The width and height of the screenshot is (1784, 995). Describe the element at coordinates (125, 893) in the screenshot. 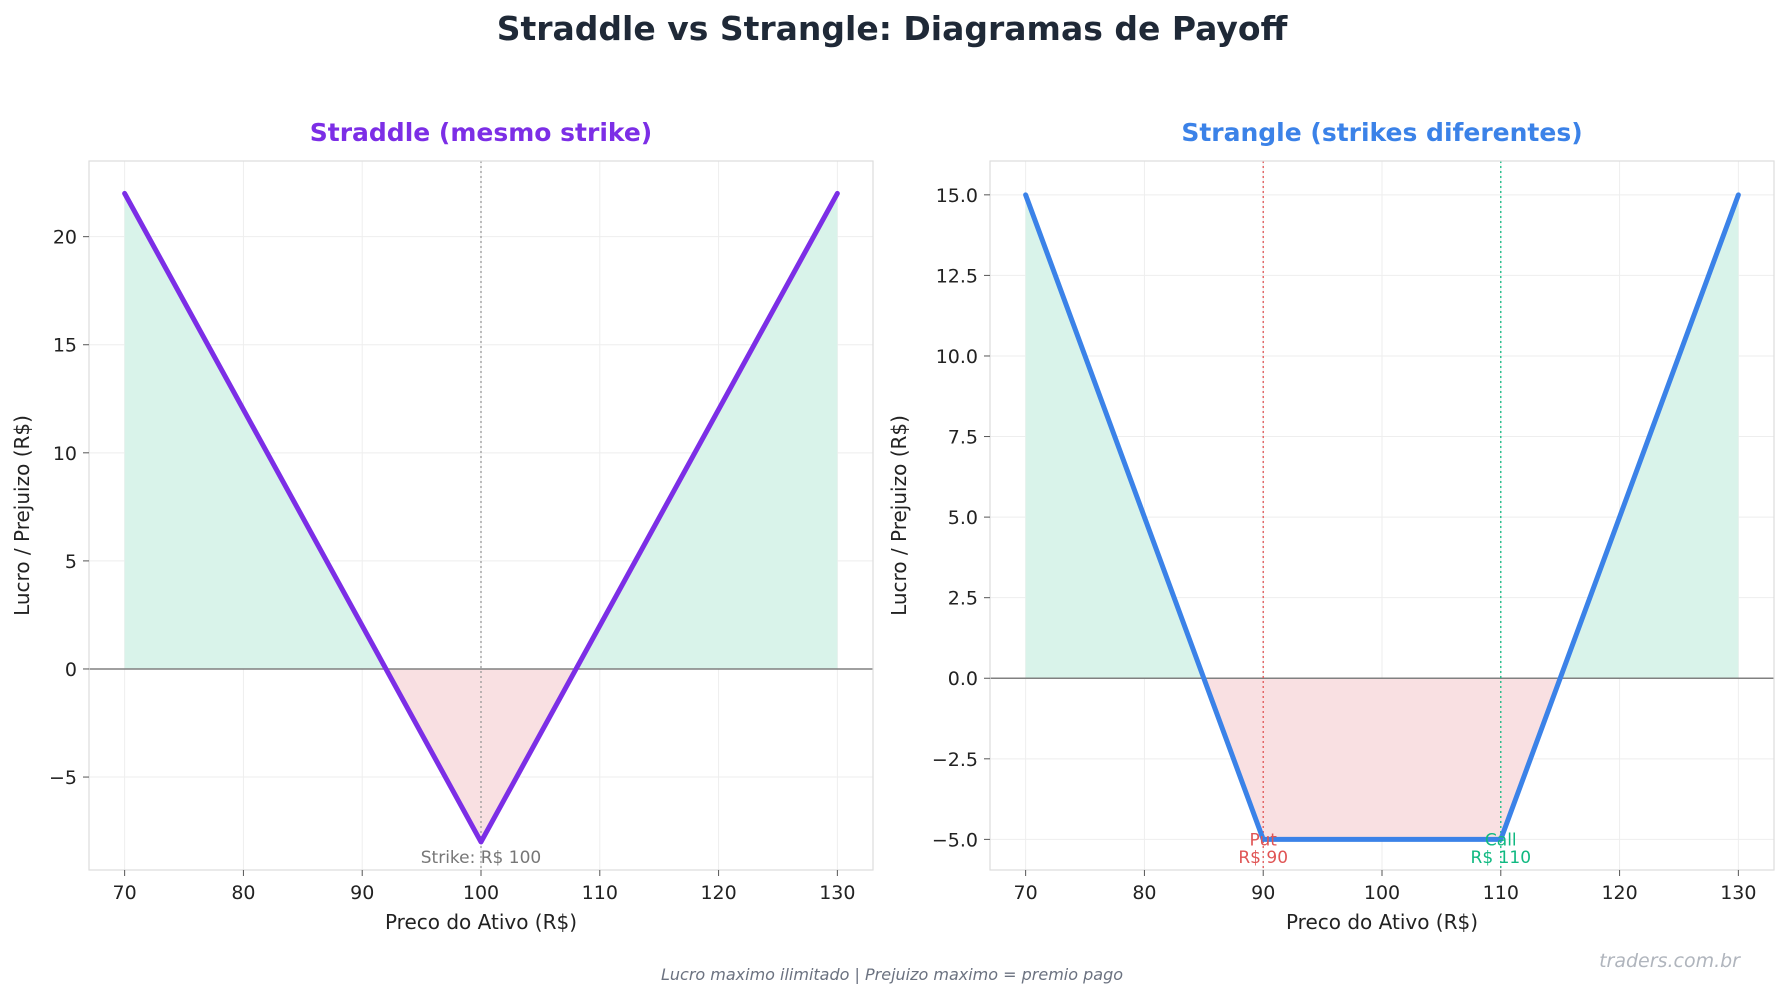

I see `straddle-xtick-label: 70` at that location.